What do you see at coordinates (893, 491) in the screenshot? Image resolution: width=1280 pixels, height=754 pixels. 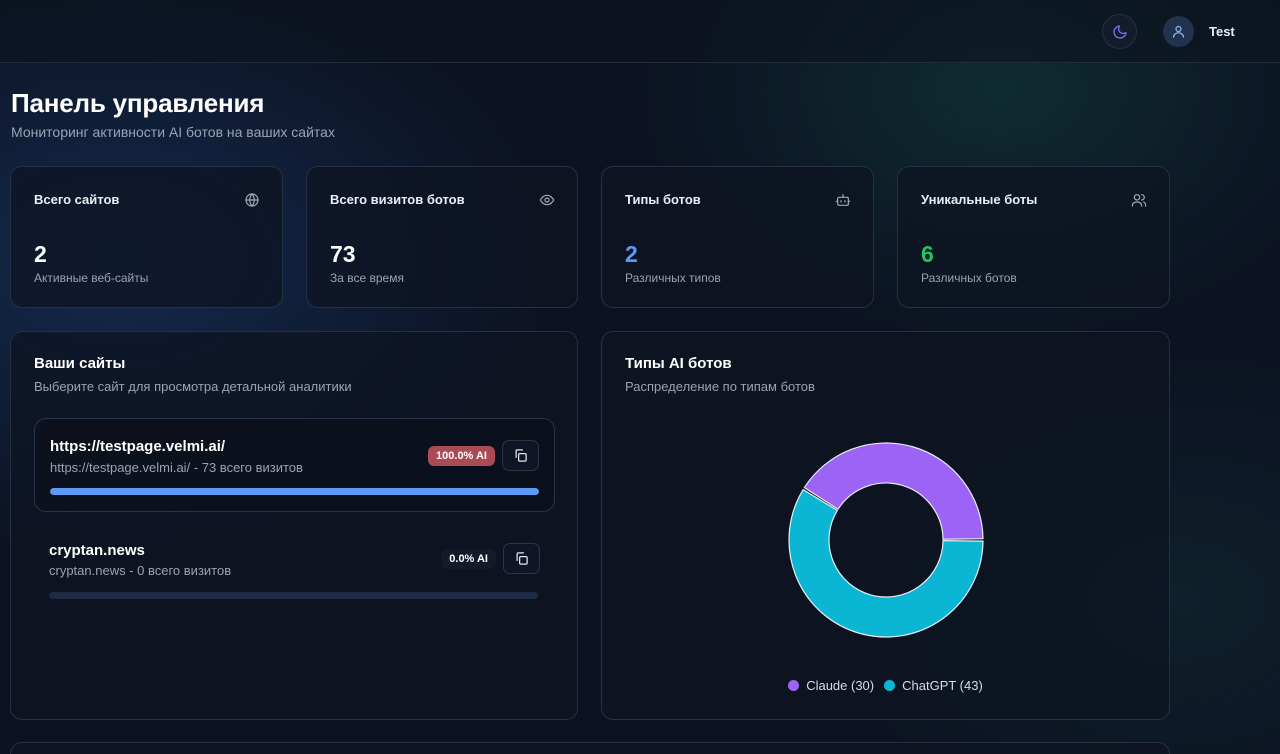 I see `donut-slice-claude` at bounding box center [893, 491].